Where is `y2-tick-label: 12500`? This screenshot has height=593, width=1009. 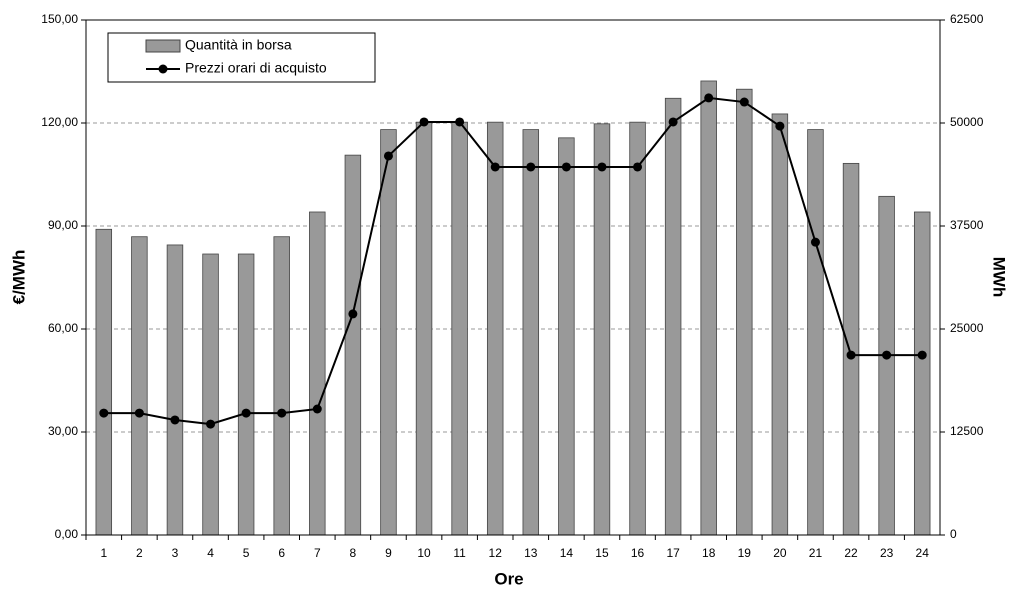
y2-tick-label: 12500 is located at coordinates (967, 431).